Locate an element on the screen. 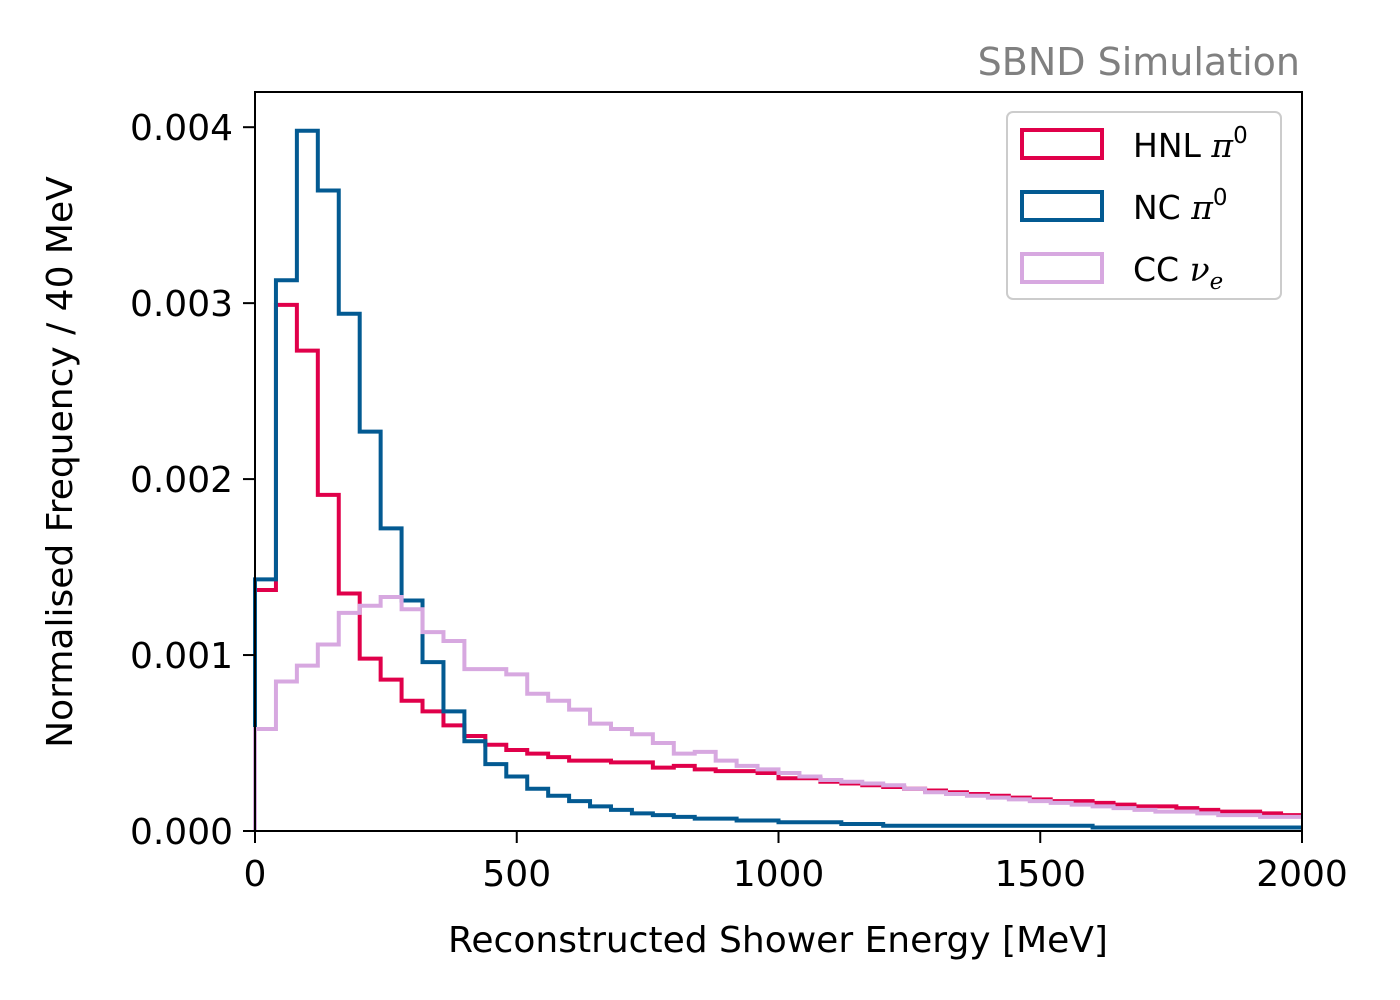 The height and width of the screenshot is (1000, 1400). x-tick-label: 1000 is located at coordinates (779, 874).